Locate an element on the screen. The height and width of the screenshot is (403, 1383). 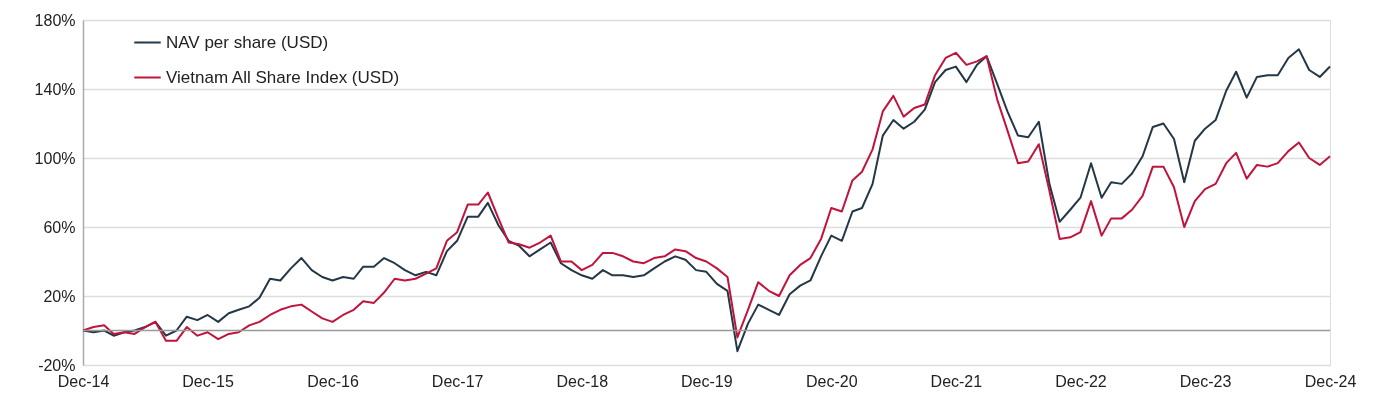
x-tick-label: Dec-16 is located at coordinates (333, 381).